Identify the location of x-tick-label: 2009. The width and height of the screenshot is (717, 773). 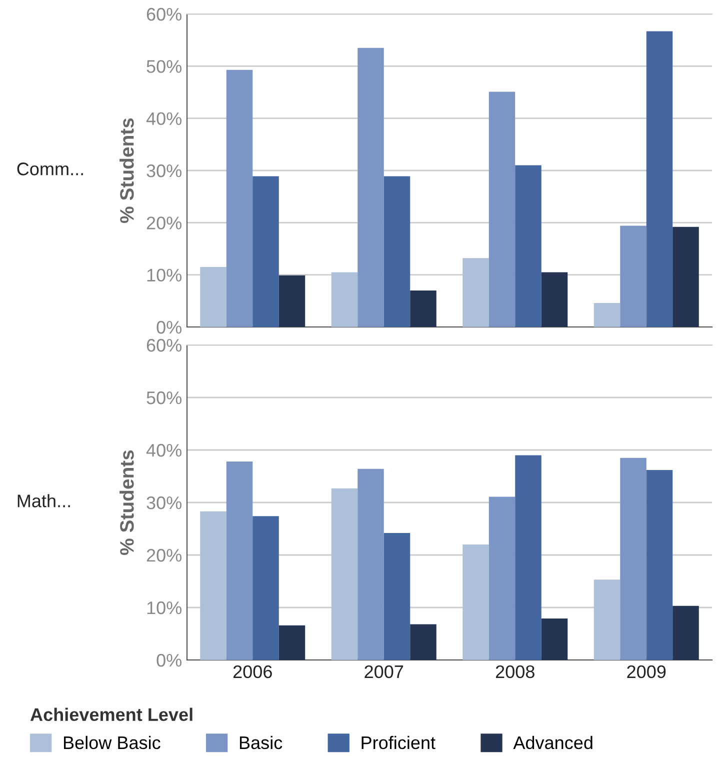
(646, 671).